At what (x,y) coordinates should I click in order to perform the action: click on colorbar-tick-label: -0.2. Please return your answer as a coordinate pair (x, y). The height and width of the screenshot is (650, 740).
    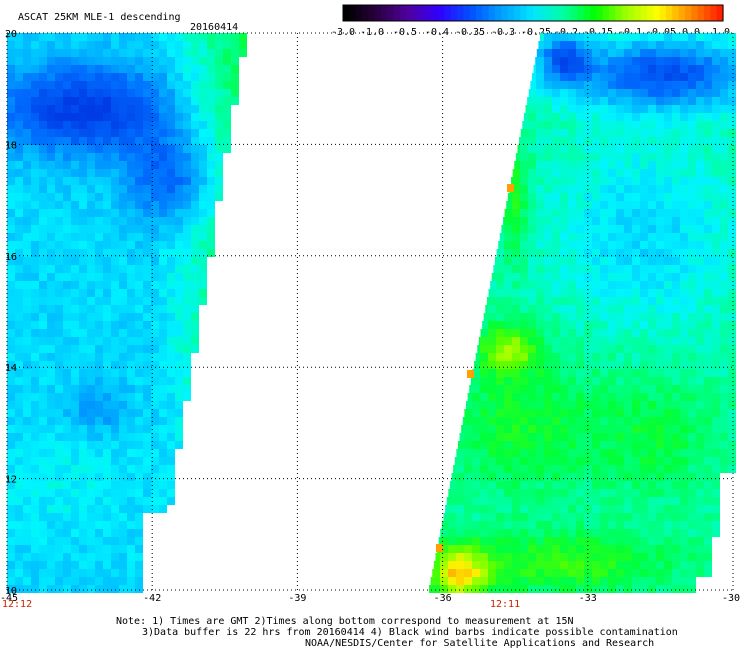
    Looking at the image, I should click on (566, 32).